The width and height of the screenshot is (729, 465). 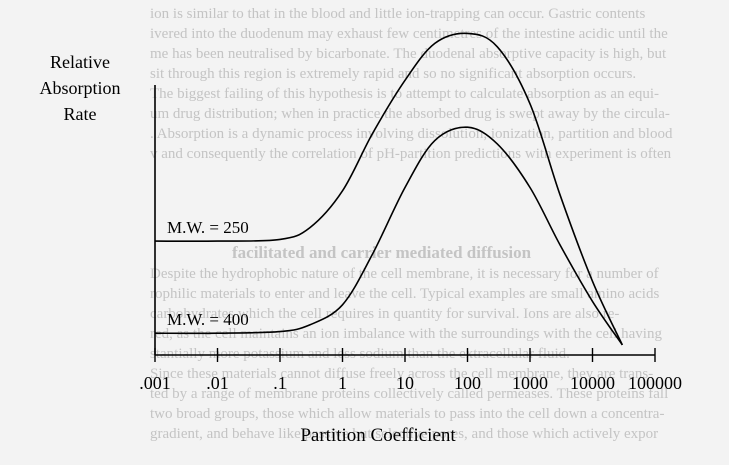 What do you see at coordinates (217, 383) in the screenshot?
I see `x-tick-label: .01` at bounding box center [217, 383].